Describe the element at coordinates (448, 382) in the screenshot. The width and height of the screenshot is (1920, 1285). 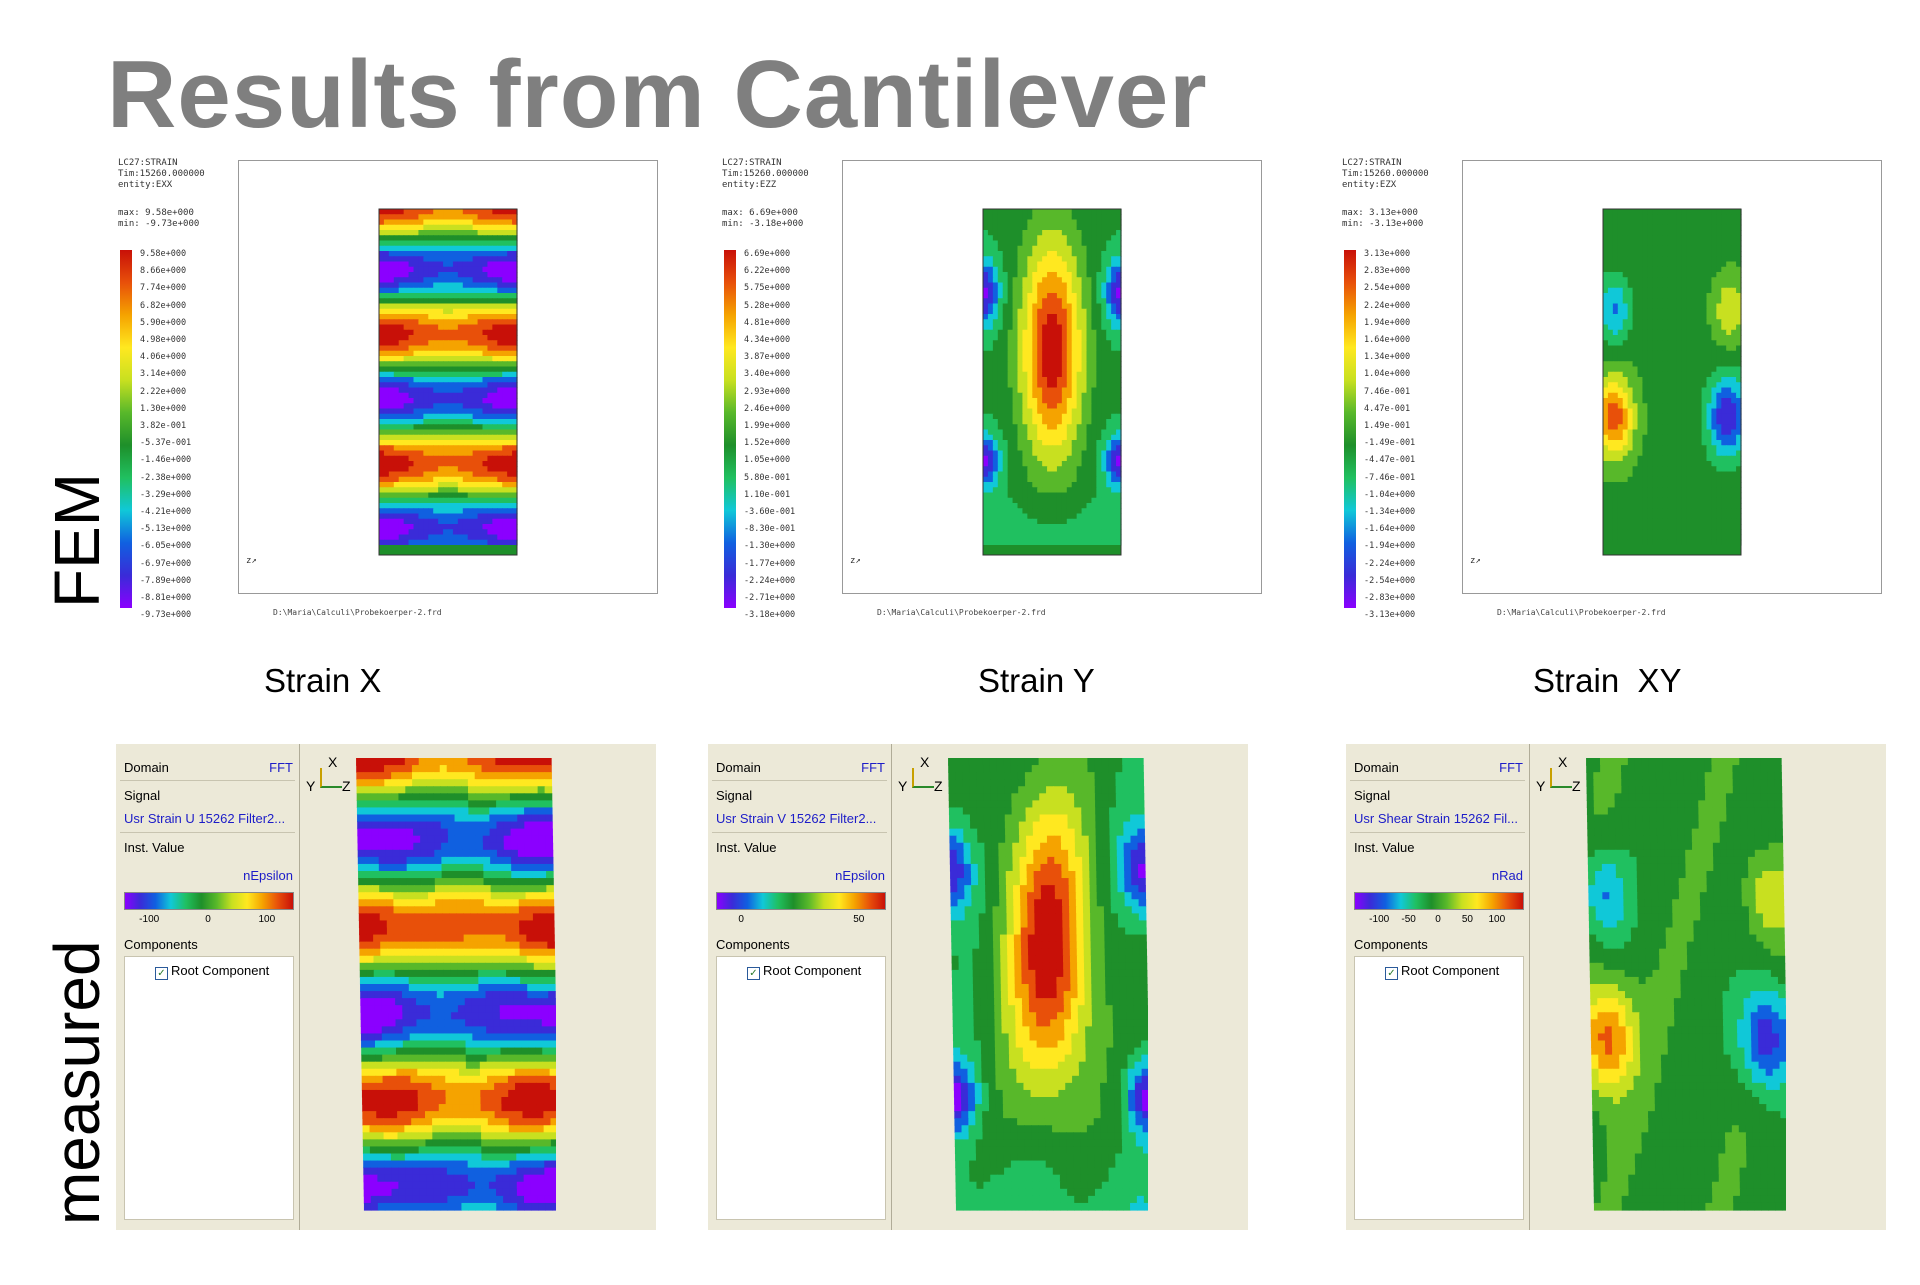
I see `specimen-outline` at that location.